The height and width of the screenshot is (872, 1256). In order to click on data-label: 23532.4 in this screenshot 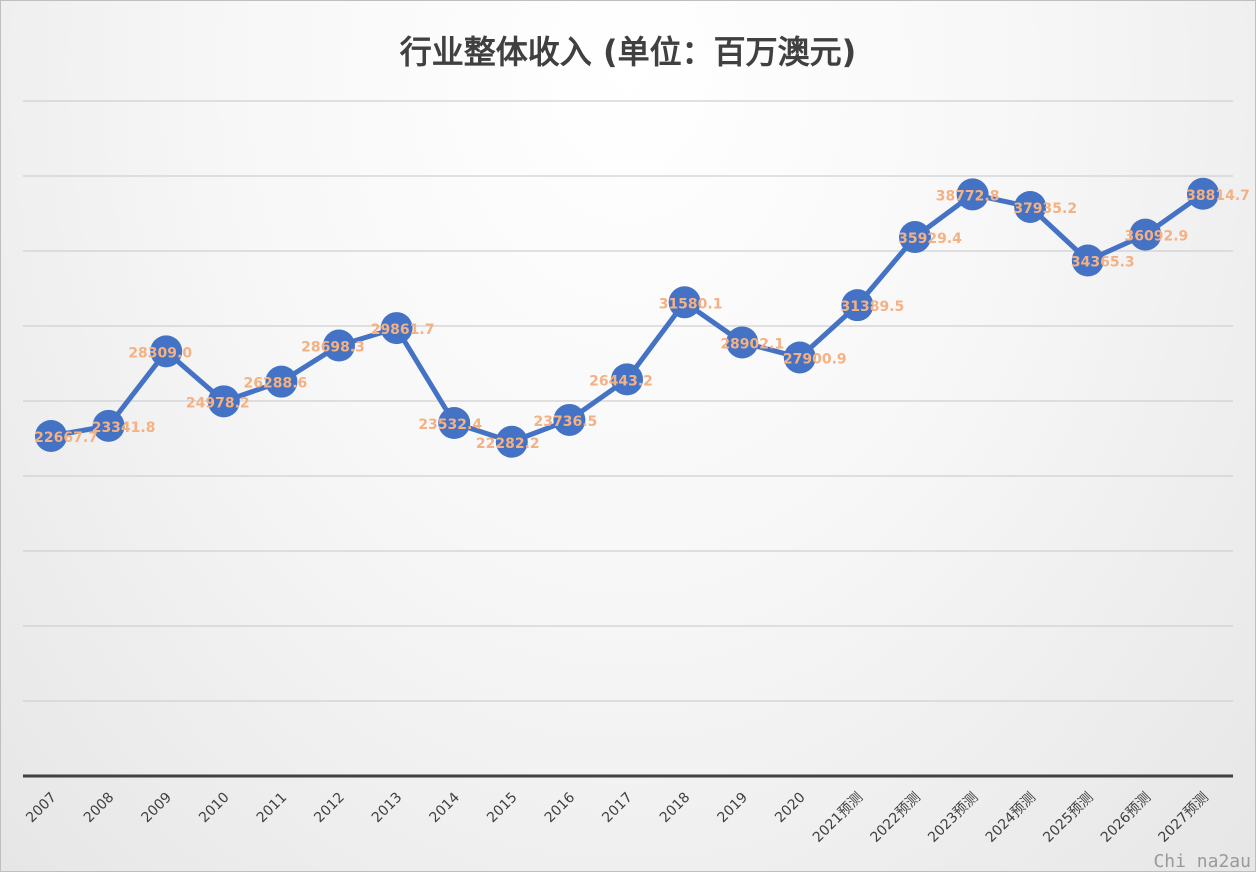, I will do `click(450, 425)`.